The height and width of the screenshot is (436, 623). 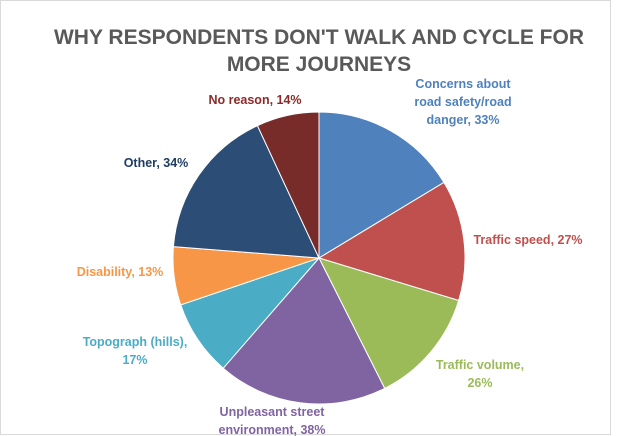 What do you see at coordinates (156, 163) in the screenshot?
I see `data-label: Other, 34%` at bounding box center [156, 163].